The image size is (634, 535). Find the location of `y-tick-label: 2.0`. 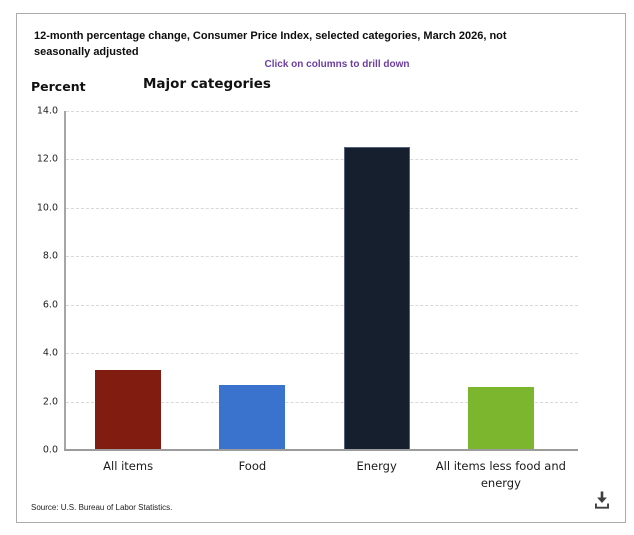

y-tick-label: 2.0 is located at coordinates (50, 402).